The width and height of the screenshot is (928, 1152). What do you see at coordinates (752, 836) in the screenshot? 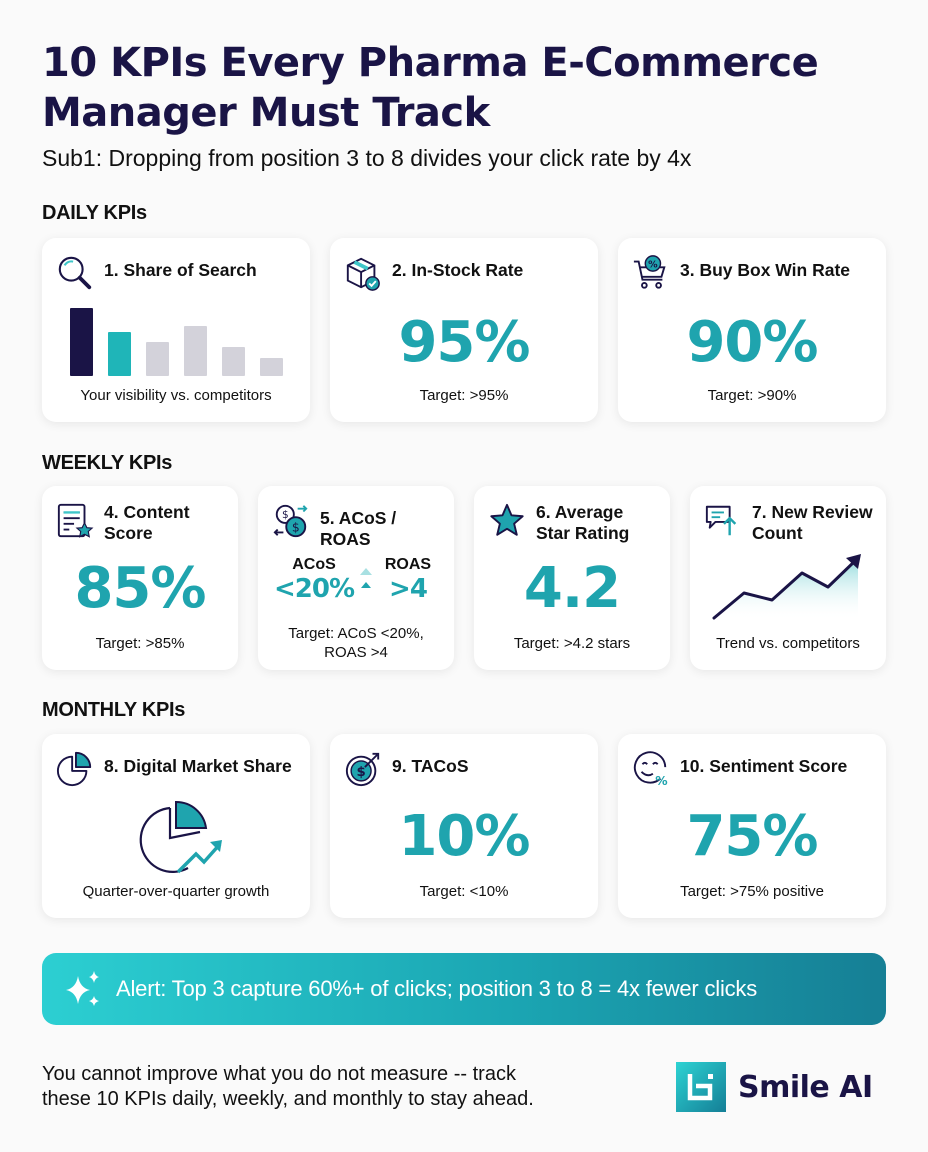
I see `kpi-value: 75%` at bounding box center [752, 836].